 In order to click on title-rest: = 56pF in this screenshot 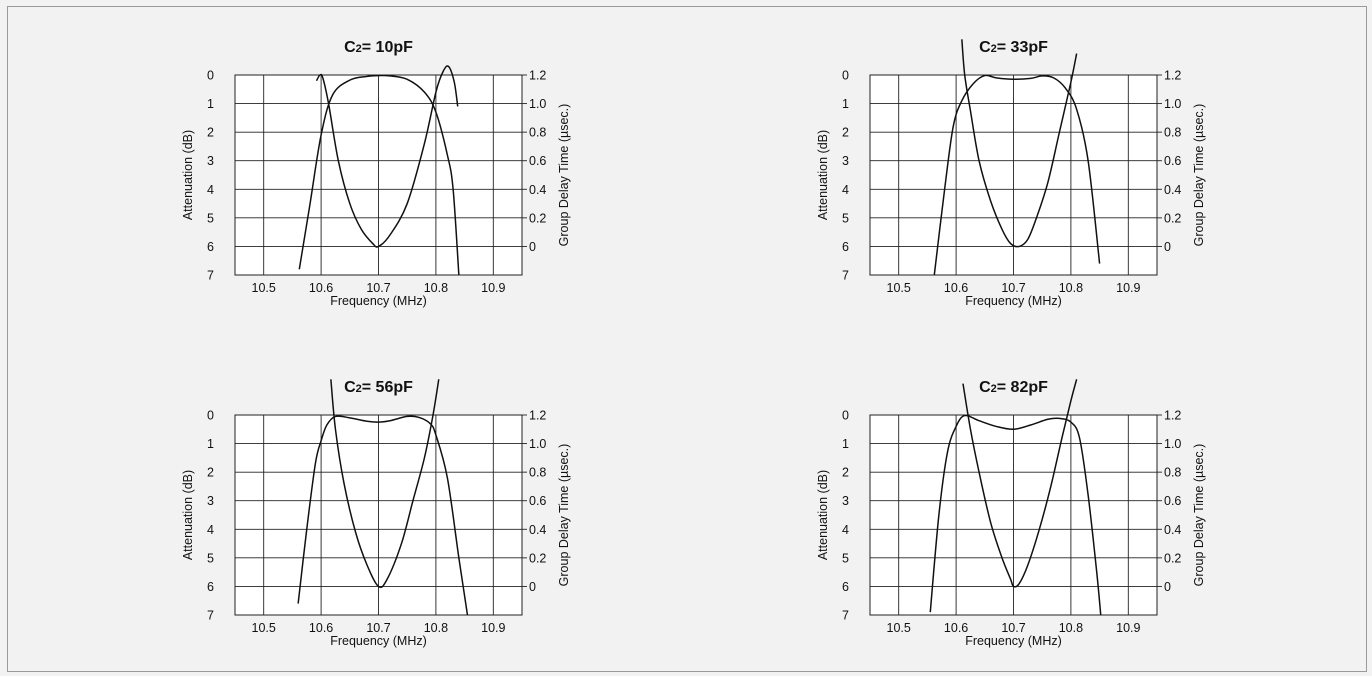, I will do `click(387, 387)`.